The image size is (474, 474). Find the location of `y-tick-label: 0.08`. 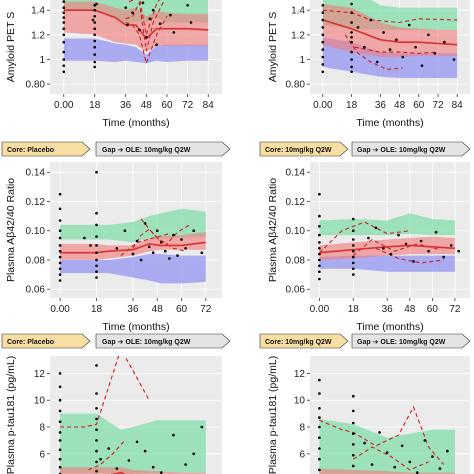

y-tick-label: 0.08 is located at coordinates (296, 260).